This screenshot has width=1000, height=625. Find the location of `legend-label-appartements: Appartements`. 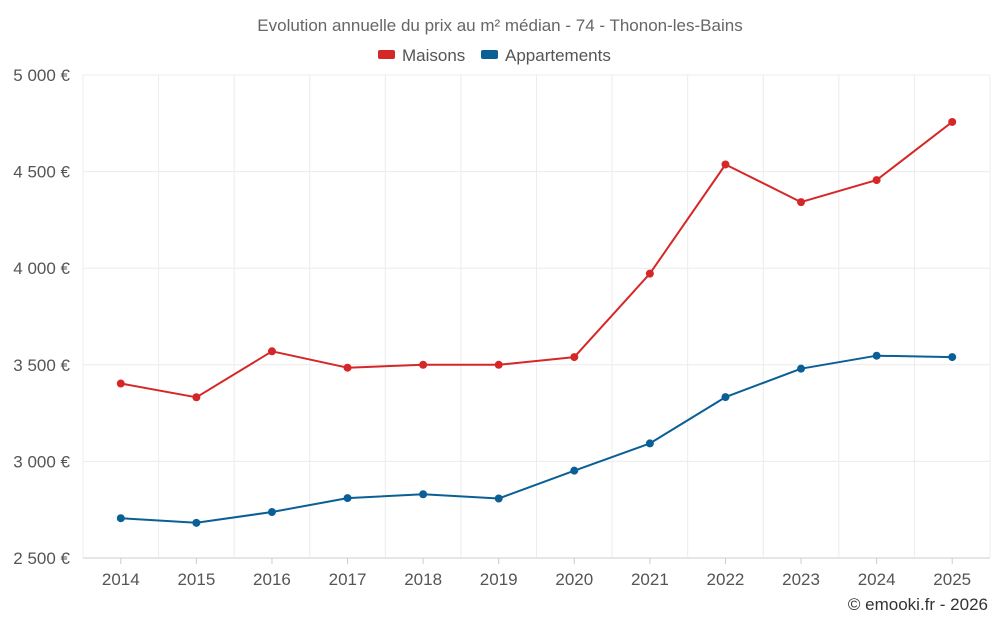

legend-label-appartements: Appartements is located at coordinates (558, 55).